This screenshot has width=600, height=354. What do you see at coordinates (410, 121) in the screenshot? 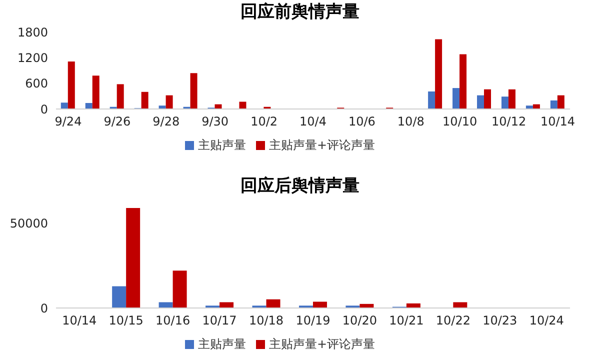
I see `x-tick-label: 10/8` at bounding box center [410, 121].